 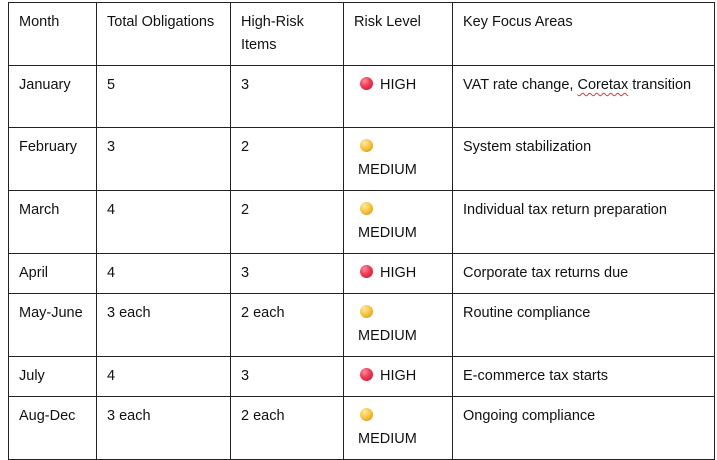 I want to click on cell-key-focus-areas: Corporate tax returns due, so click(x=583, y=273).